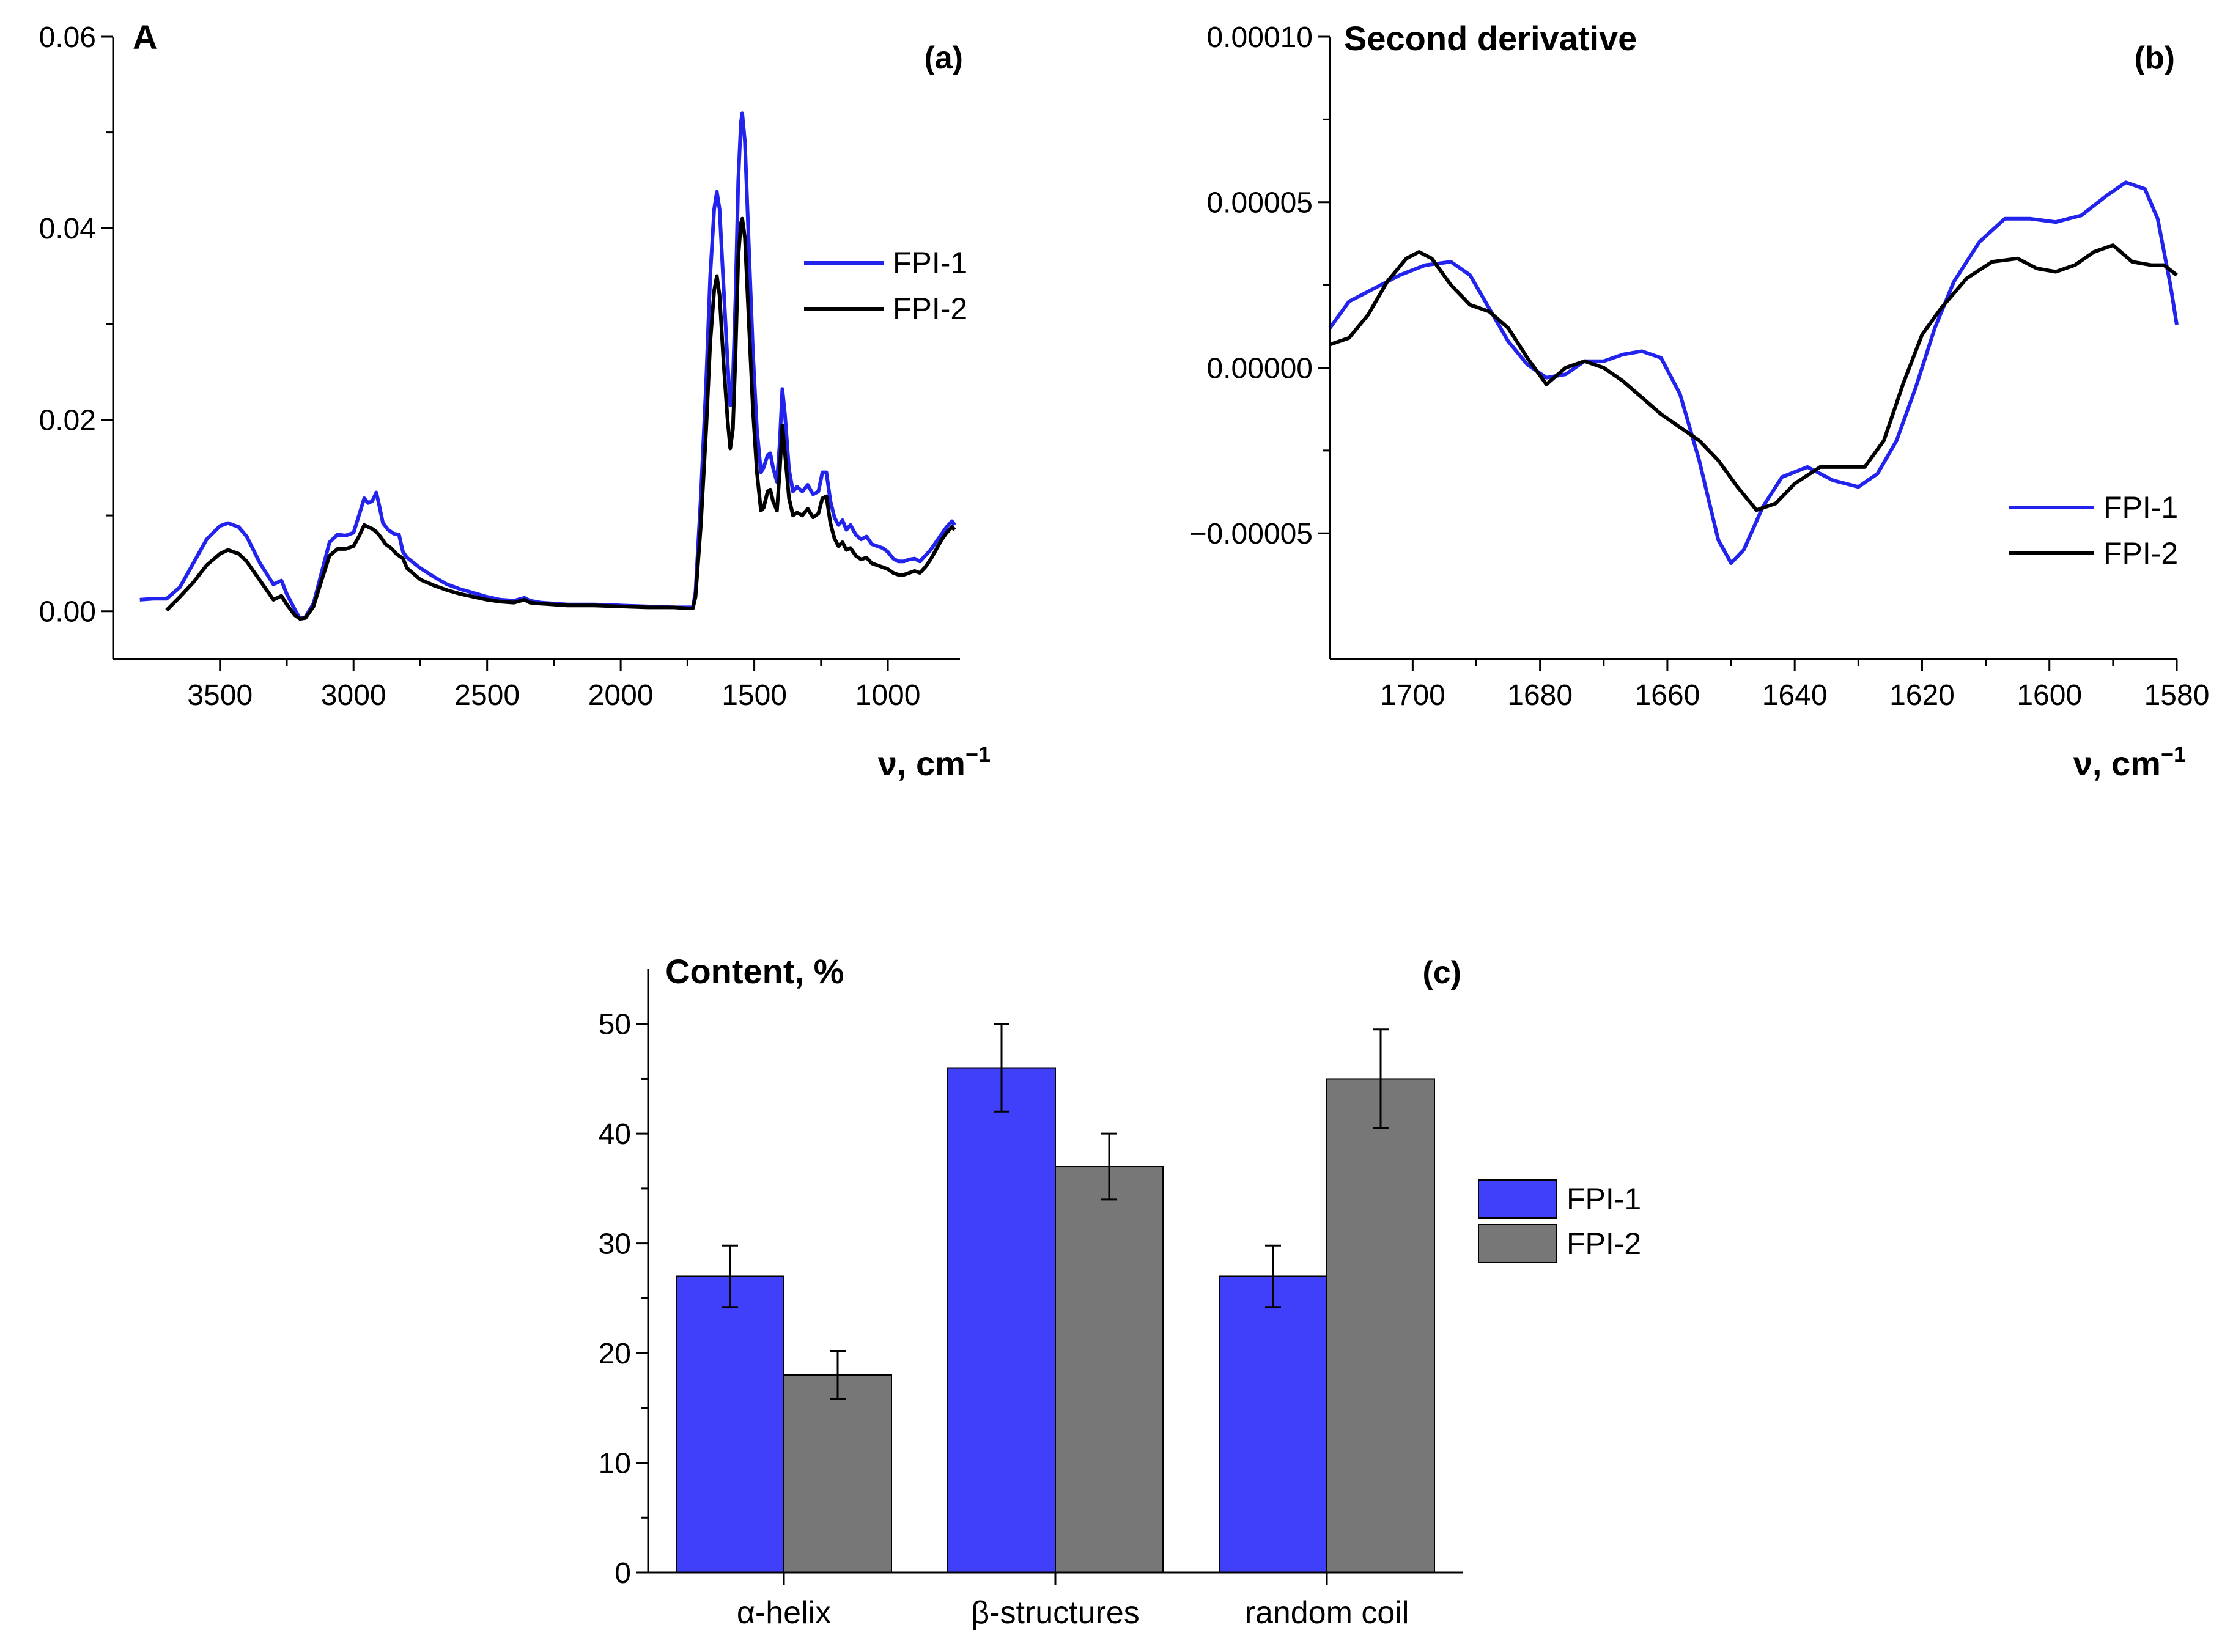 The width and height of the screenshot is (2222, 1652). Describe the element at coordinates (1251, 534) in the screenshot. I see `panel-b-y-tick-label: −0.00005` at that location.